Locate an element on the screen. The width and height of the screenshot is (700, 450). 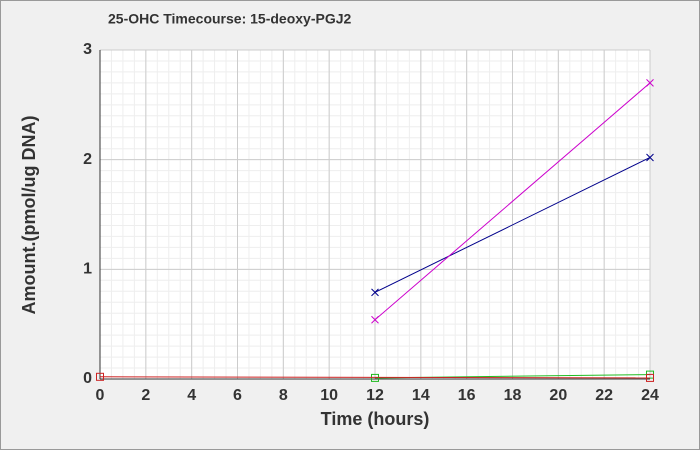
x-tick-label: 10 is located at coordinates (329, 395).